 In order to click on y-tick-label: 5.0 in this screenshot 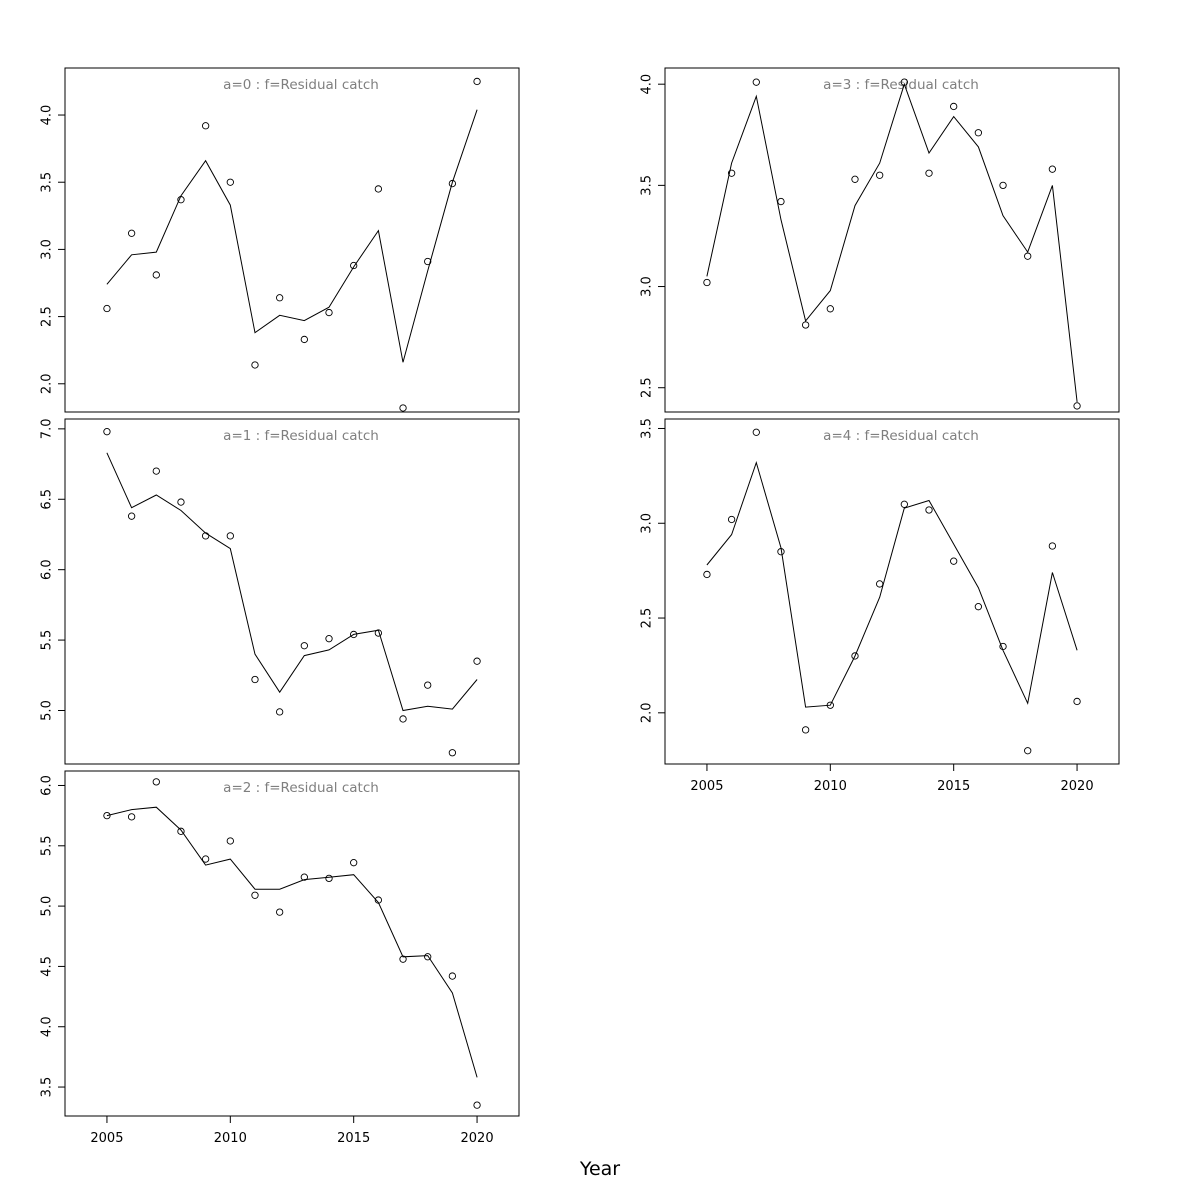, I will do `click(47, 906)`.